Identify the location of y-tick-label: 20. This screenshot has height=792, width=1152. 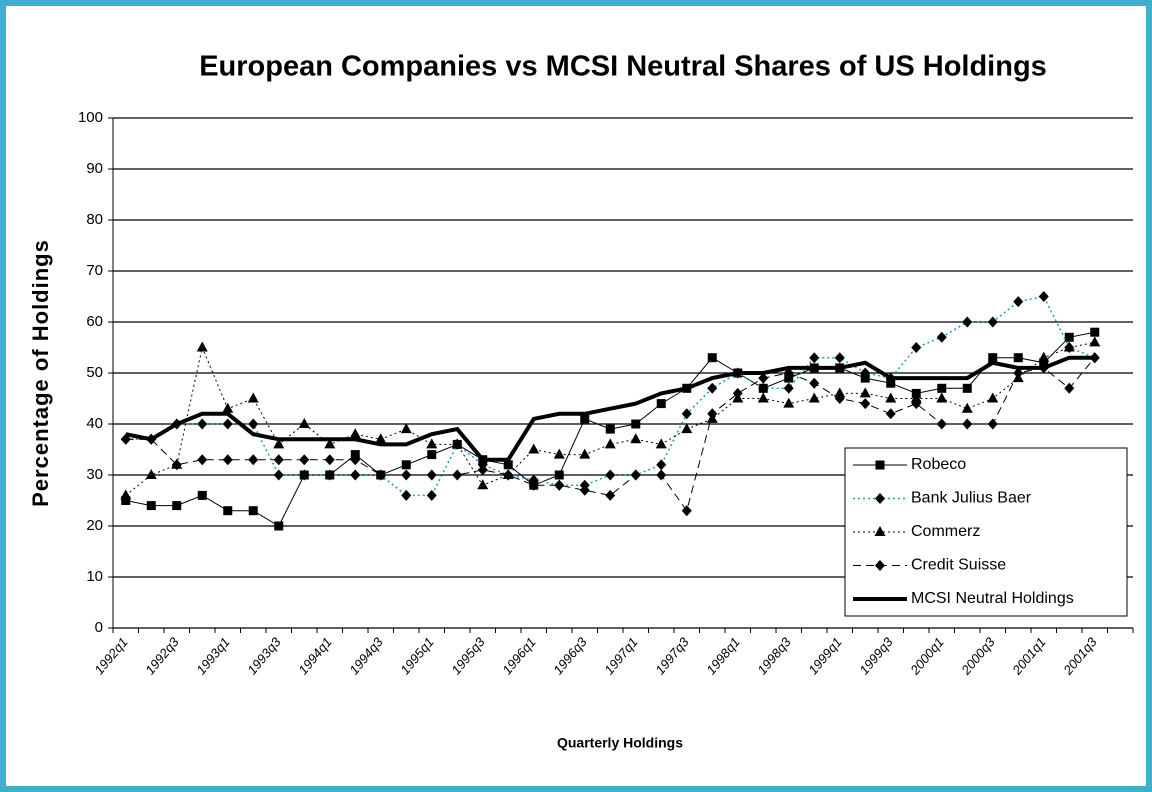
(94, 525).